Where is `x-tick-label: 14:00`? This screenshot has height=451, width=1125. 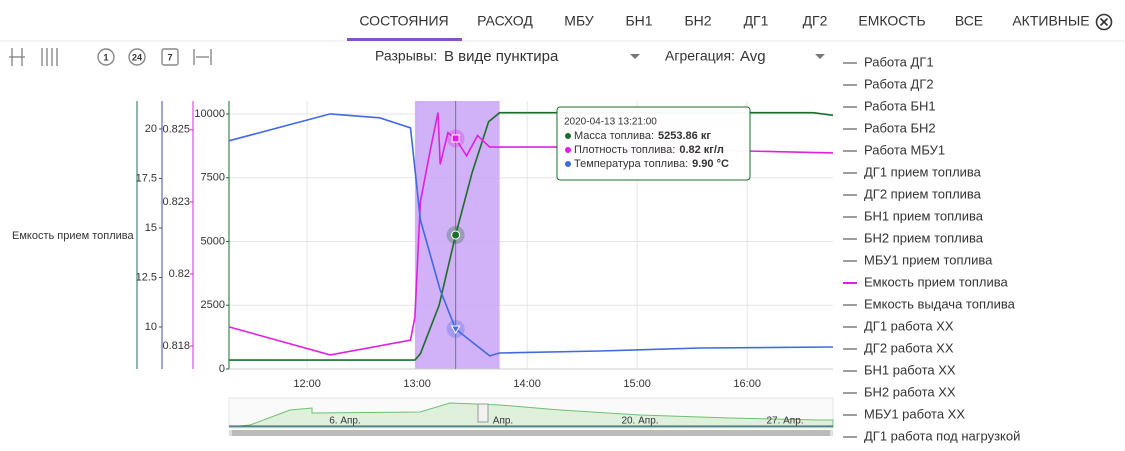
x-tick-label: 14:00 is located at coordinates (527, 384).